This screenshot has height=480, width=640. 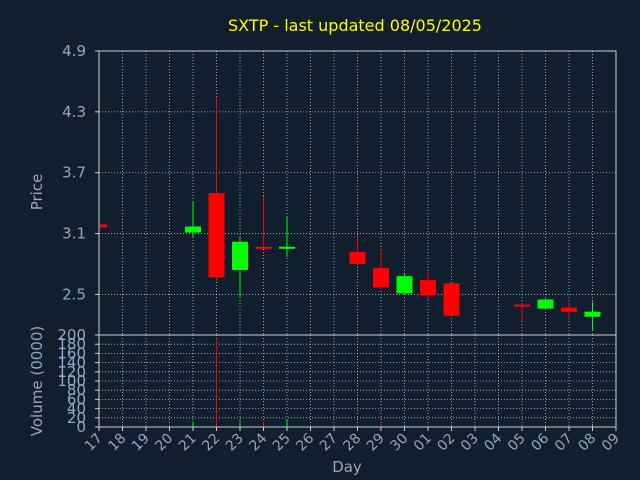 What do you see at coordinates (517, 443) in the screenshot?
I see `x-tick-label: 05` at bounding box center [517, 443].